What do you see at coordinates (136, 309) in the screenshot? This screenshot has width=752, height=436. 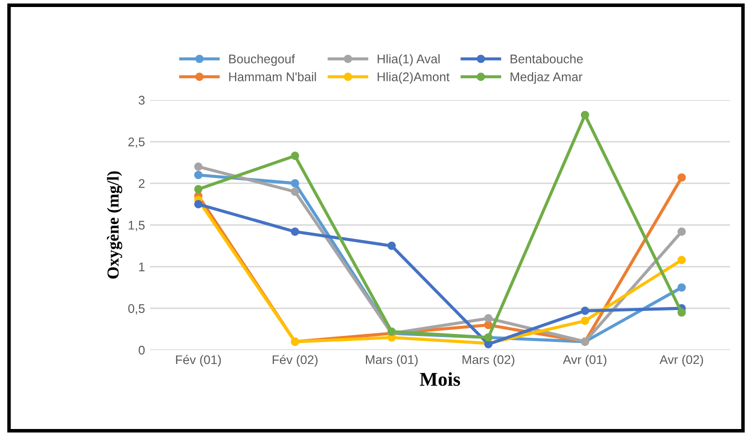 I see `y-tick-label: 0,5` at bounding box center [136, 309].